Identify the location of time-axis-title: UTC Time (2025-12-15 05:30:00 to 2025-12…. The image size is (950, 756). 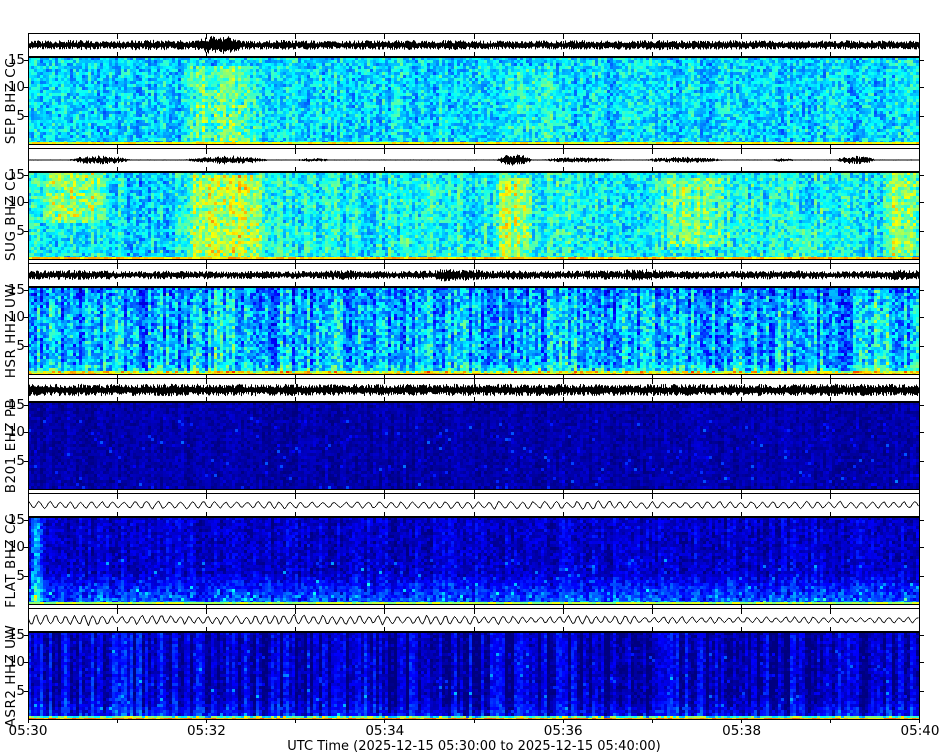
(474, 746).